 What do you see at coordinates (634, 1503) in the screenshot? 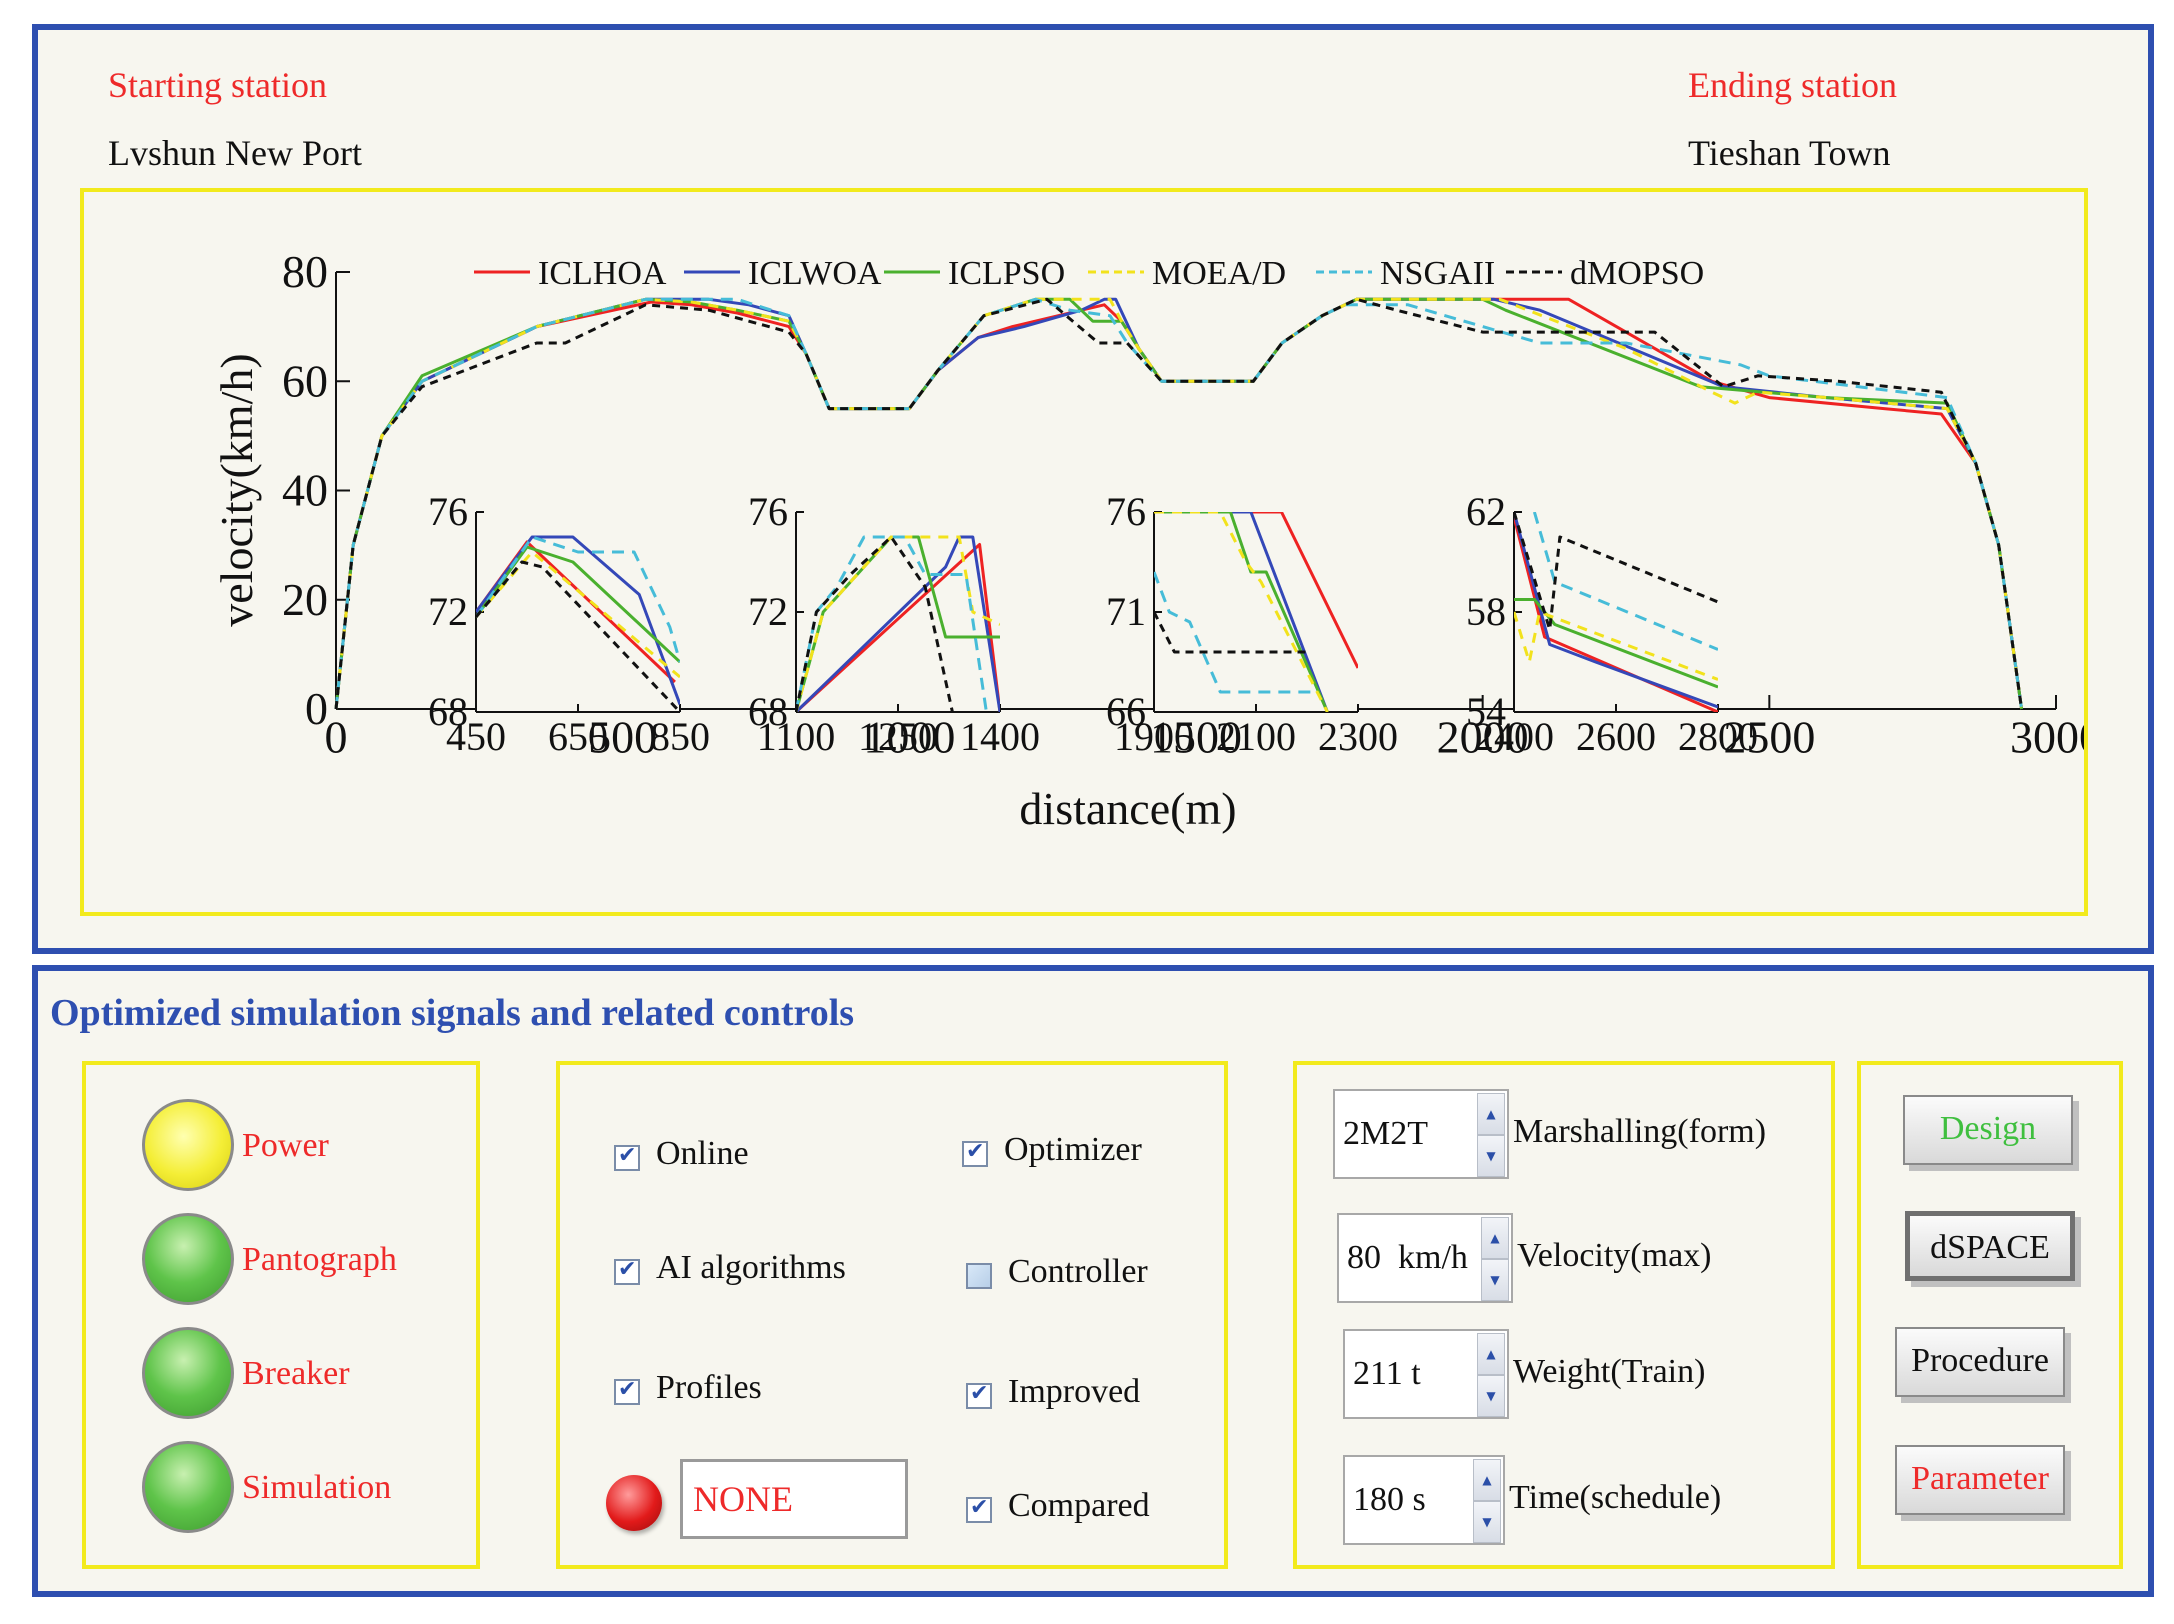
I see `status-indicator-icon` at bounding box center [634, 1503].